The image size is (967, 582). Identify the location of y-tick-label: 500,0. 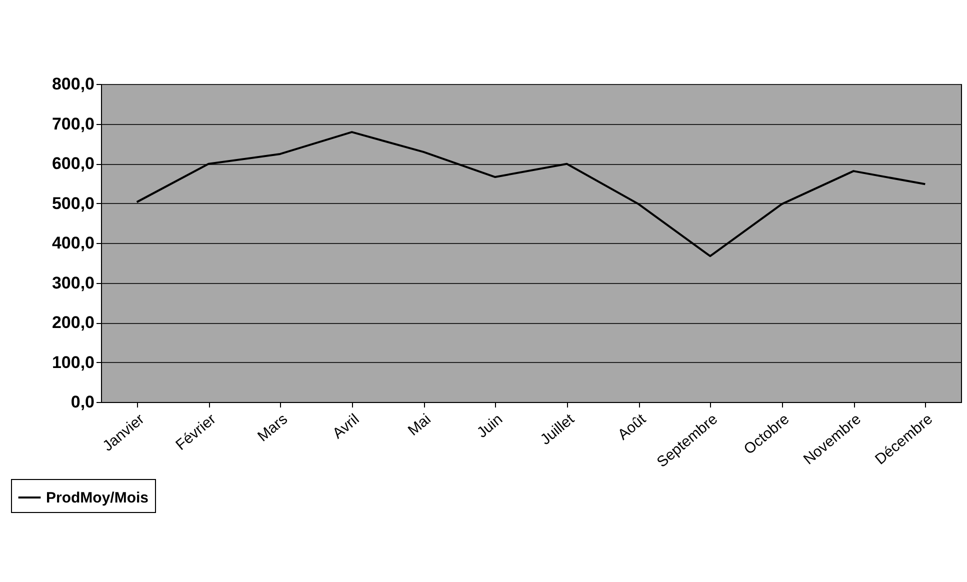
(73, 203).